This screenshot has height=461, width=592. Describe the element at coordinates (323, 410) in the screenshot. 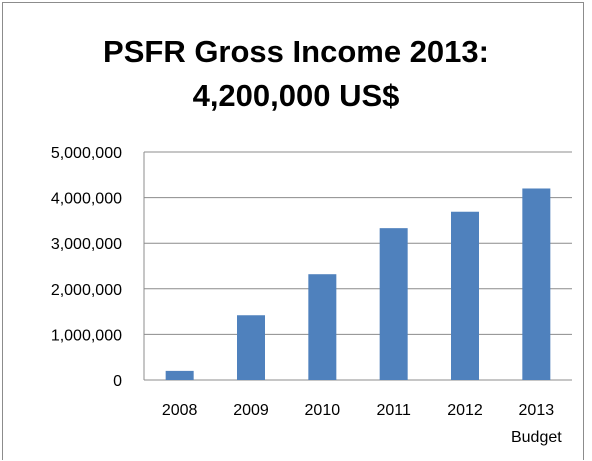

I see `x-tick-label: 2010` at that location.